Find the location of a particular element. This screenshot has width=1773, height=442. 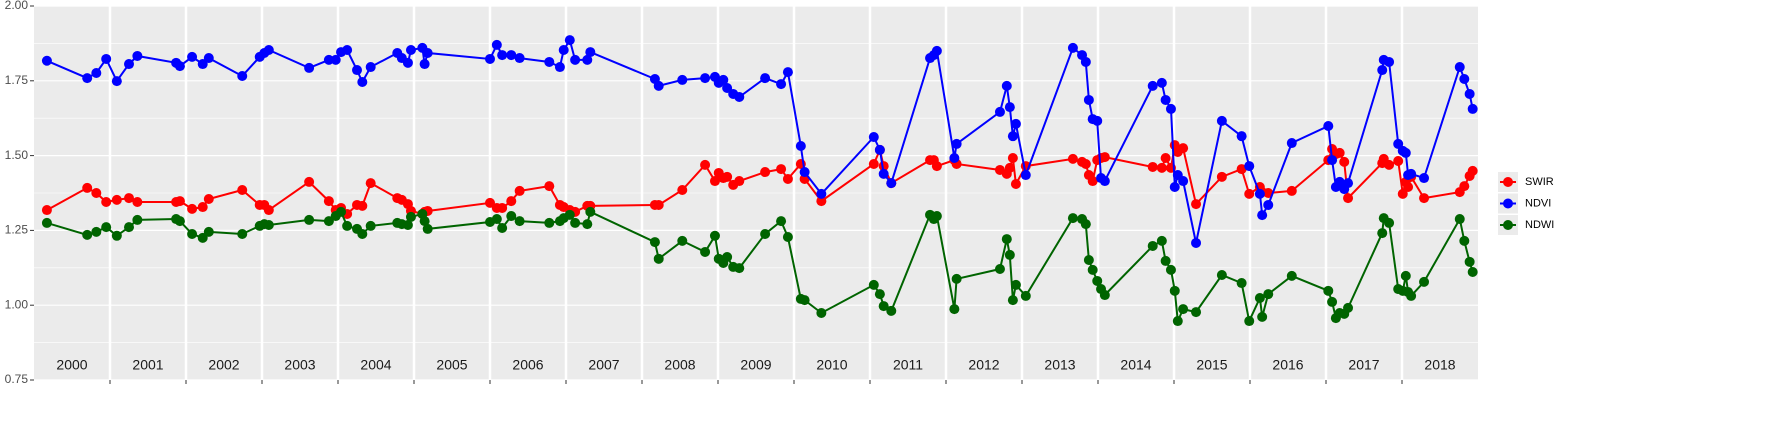

year-label: 2010 is located at coordinates (831, 365).